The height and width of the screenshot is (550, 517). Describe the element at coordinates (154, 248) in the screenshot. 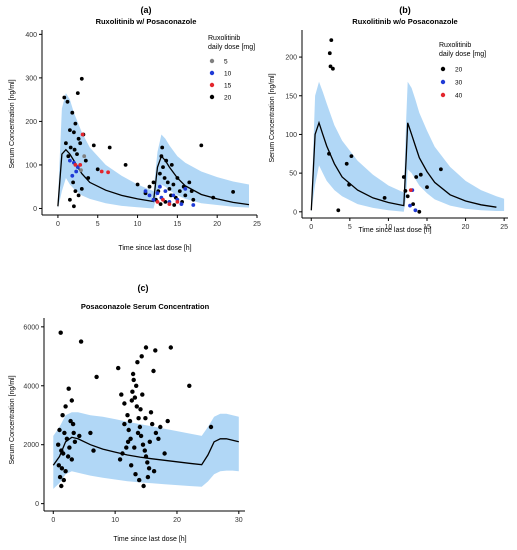

I see `panel-a-xlabel: Time since last dose [h]` at that location.